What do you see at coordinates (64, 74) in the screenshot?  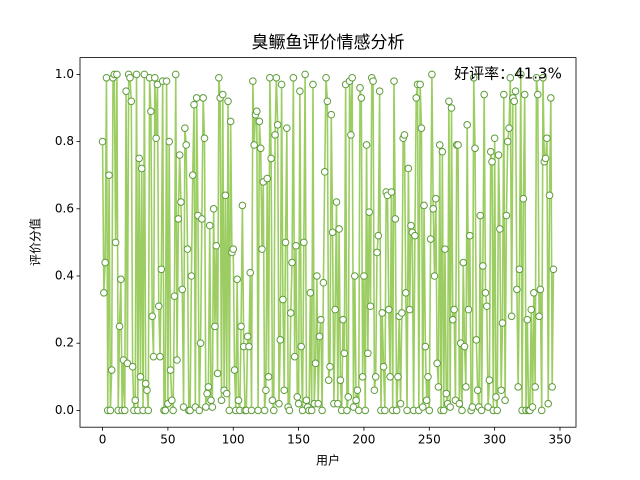 I see `y-tick-label: 1.0` at bounding box center [64, 74].